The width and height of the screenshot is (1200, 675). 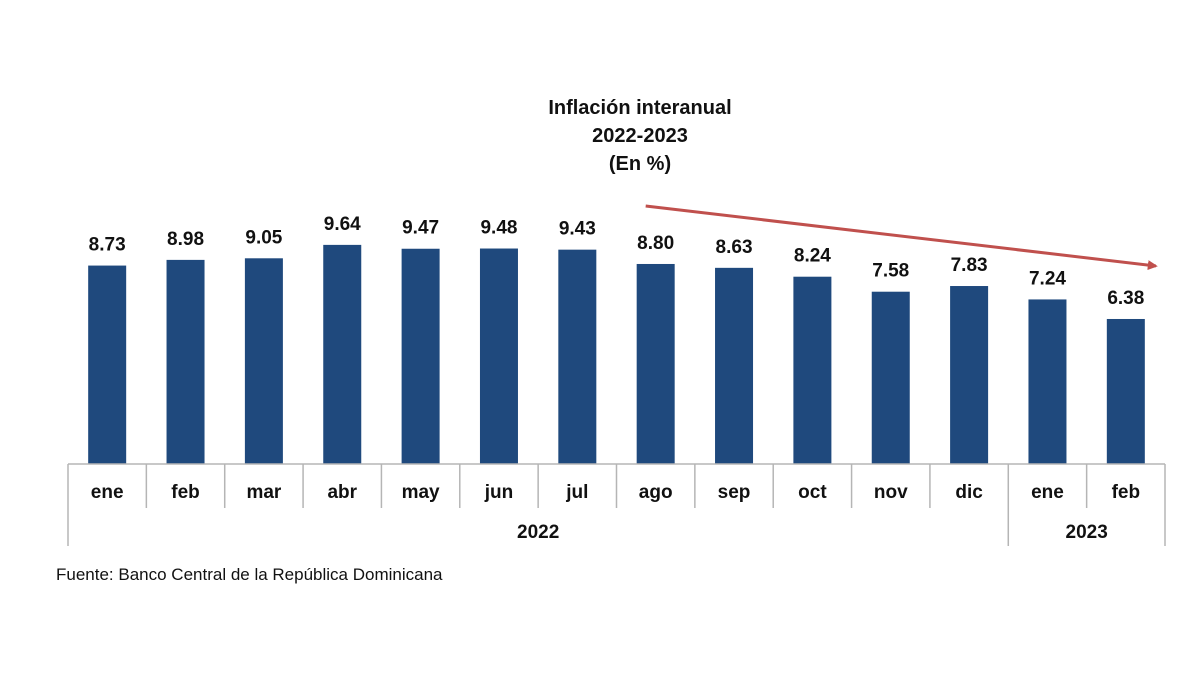 What do you see at coordinates (1087, 532) in the screenshot?
I see `year-label-1: 2023` at bounding box center [1087, 532].